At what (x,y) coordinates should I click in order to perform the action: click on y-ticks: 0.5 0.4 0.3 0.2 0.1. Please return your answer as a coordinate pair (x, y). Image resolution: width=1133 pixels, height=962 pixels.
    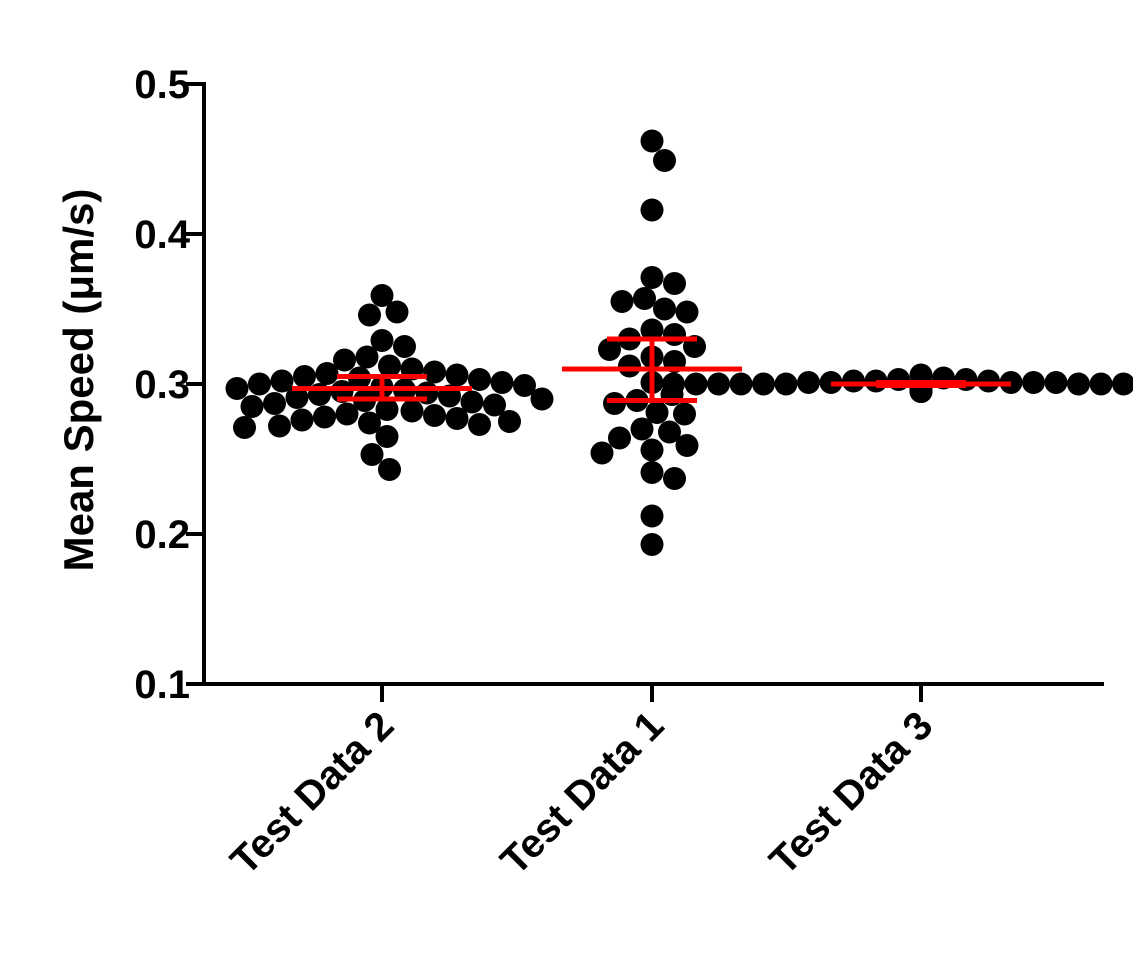
    Looking at the image, I should click on (169, 385).